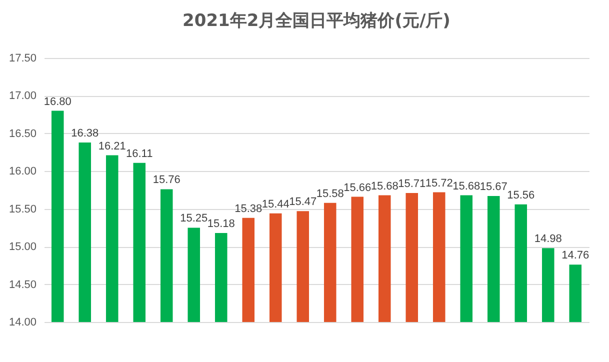  Describe the element at coordinates (22, 134) in the screenshot. I see `y-tick-label: 16.50` at that location.